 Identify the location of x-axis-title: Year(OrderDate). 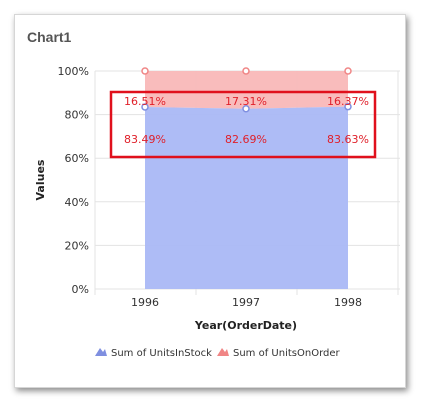
(245, 325).